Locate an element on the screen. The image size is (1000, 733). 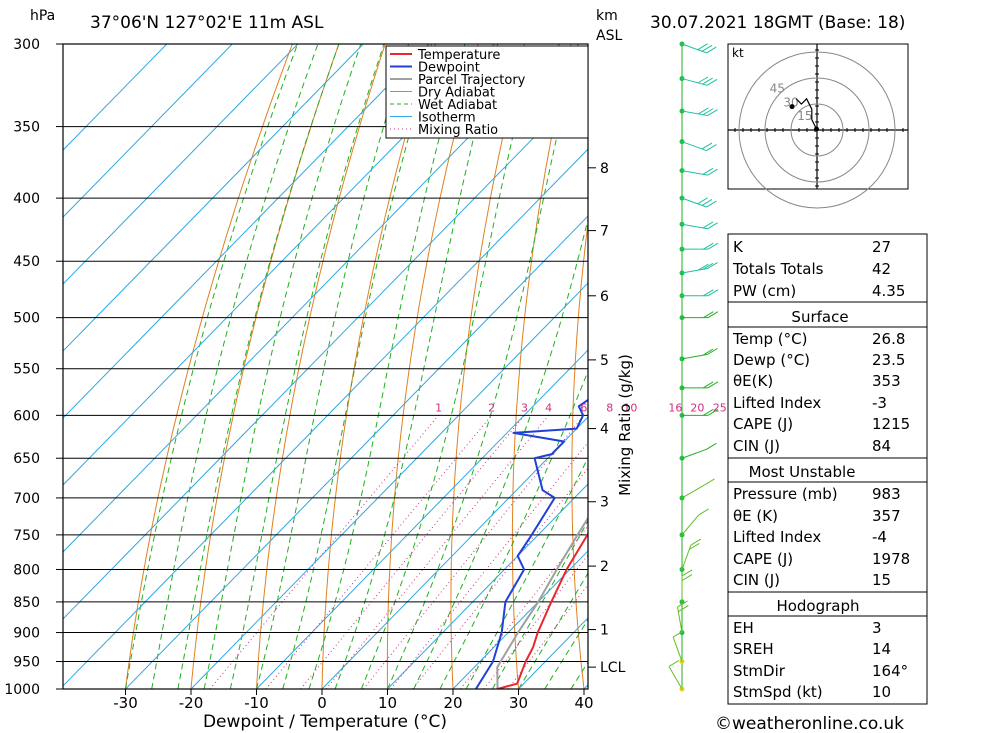
wind-profile is located at coordinates (693, 366).